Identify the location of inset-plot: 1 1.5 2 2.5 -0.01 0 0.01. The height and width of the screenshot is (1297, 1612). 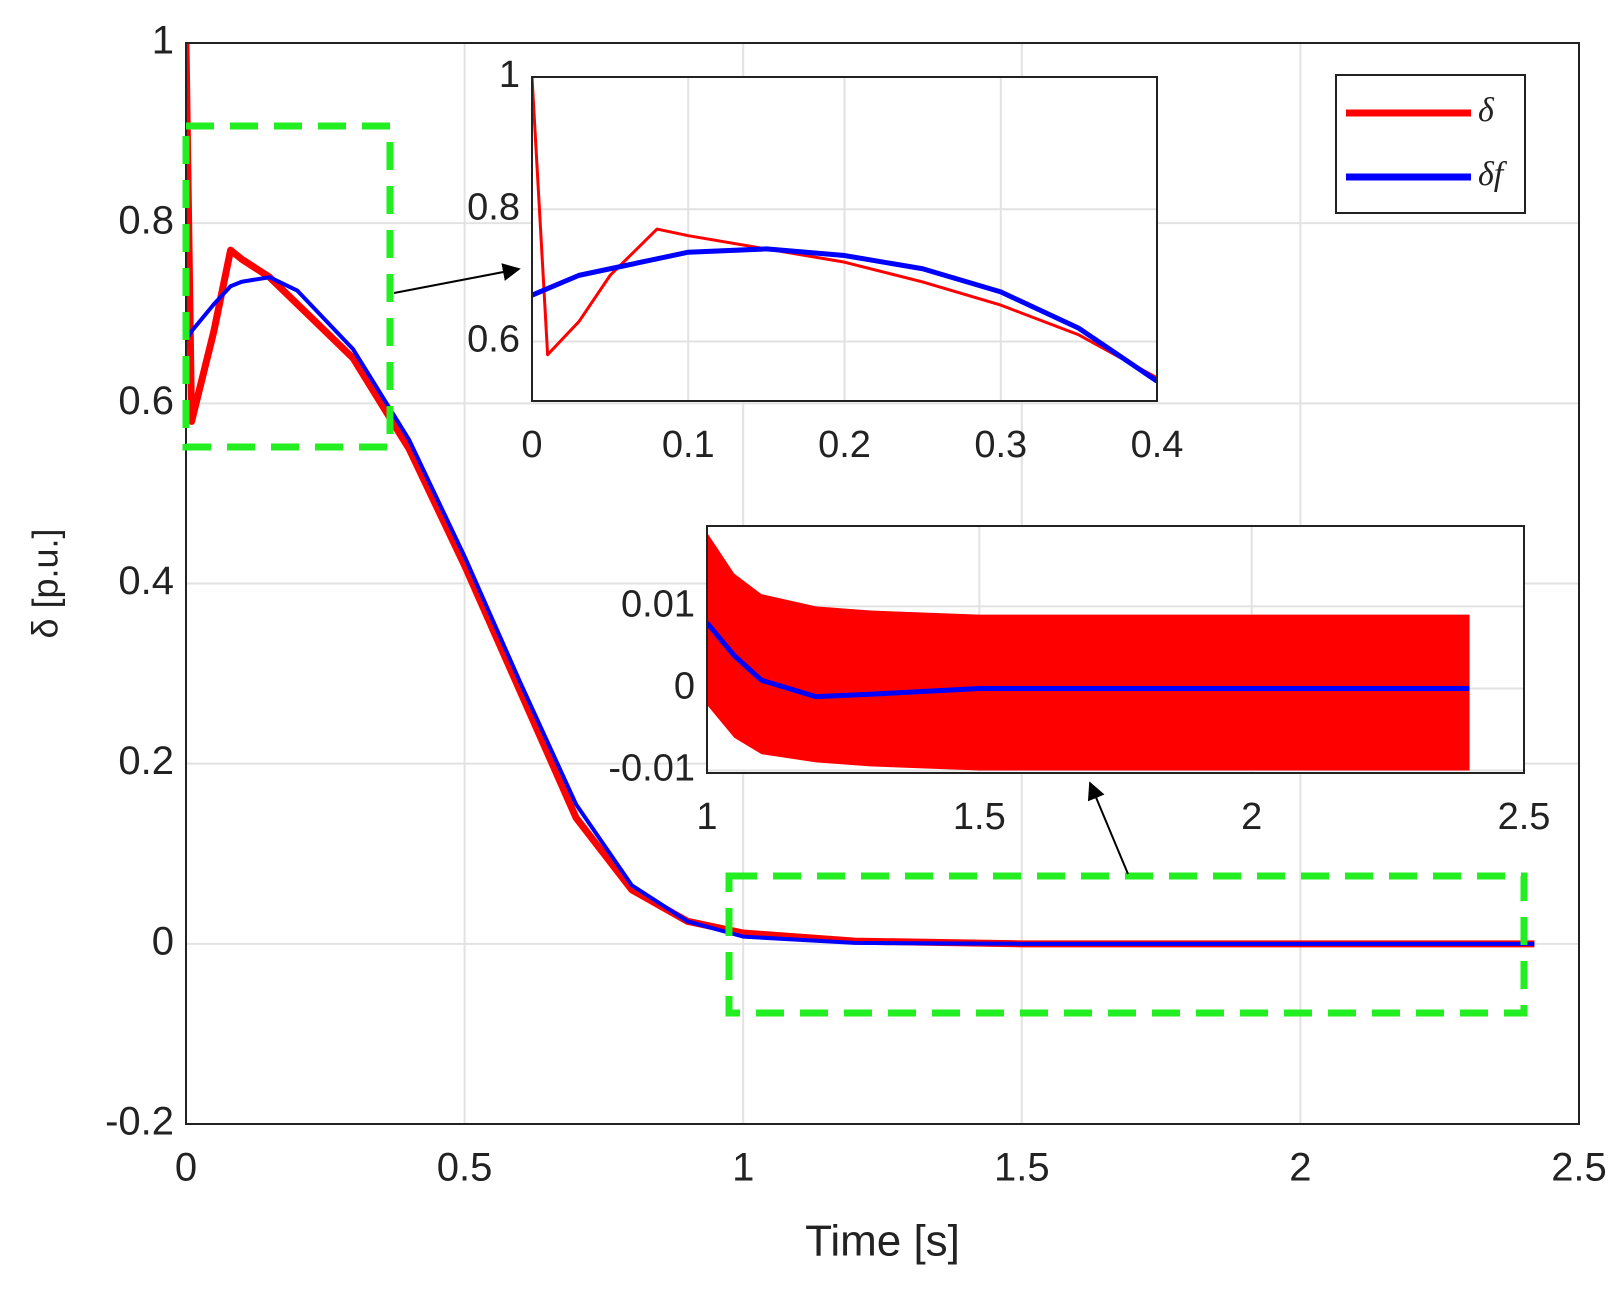
(1079, 681).